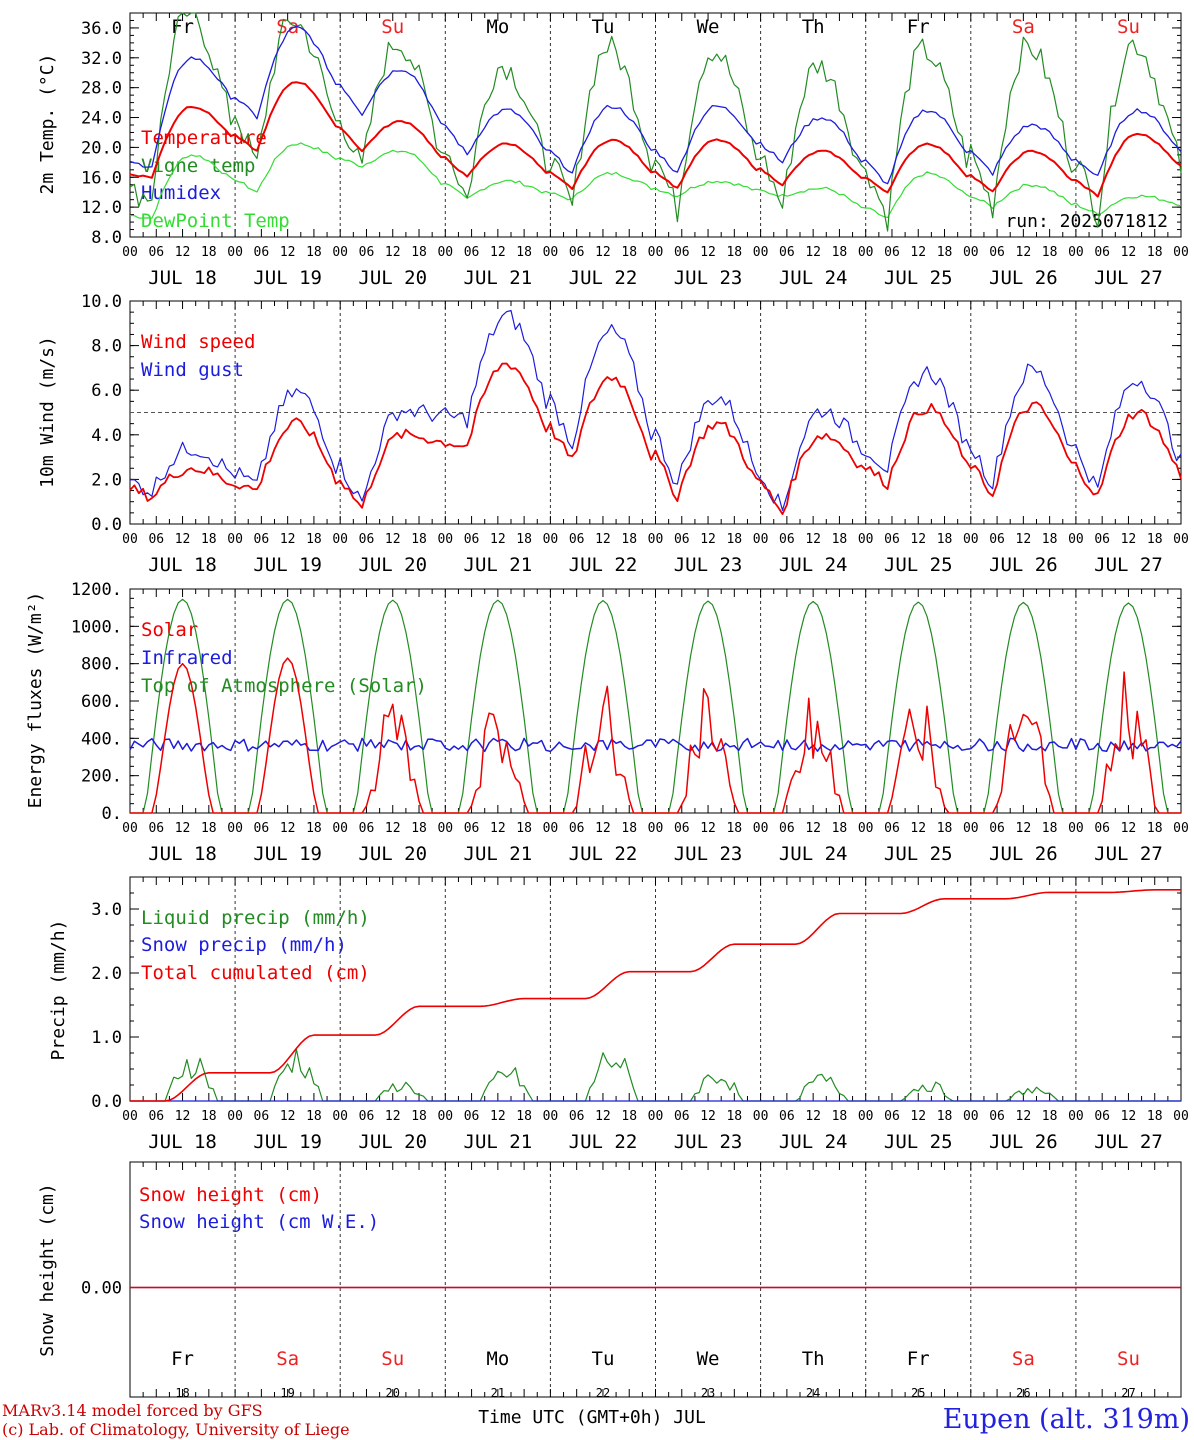 This screenshot has height=1440, width=1194. Describe the element at coordinates (1023, 1393) in the screenshot. I see `bottom-day-number: 26` at that location.